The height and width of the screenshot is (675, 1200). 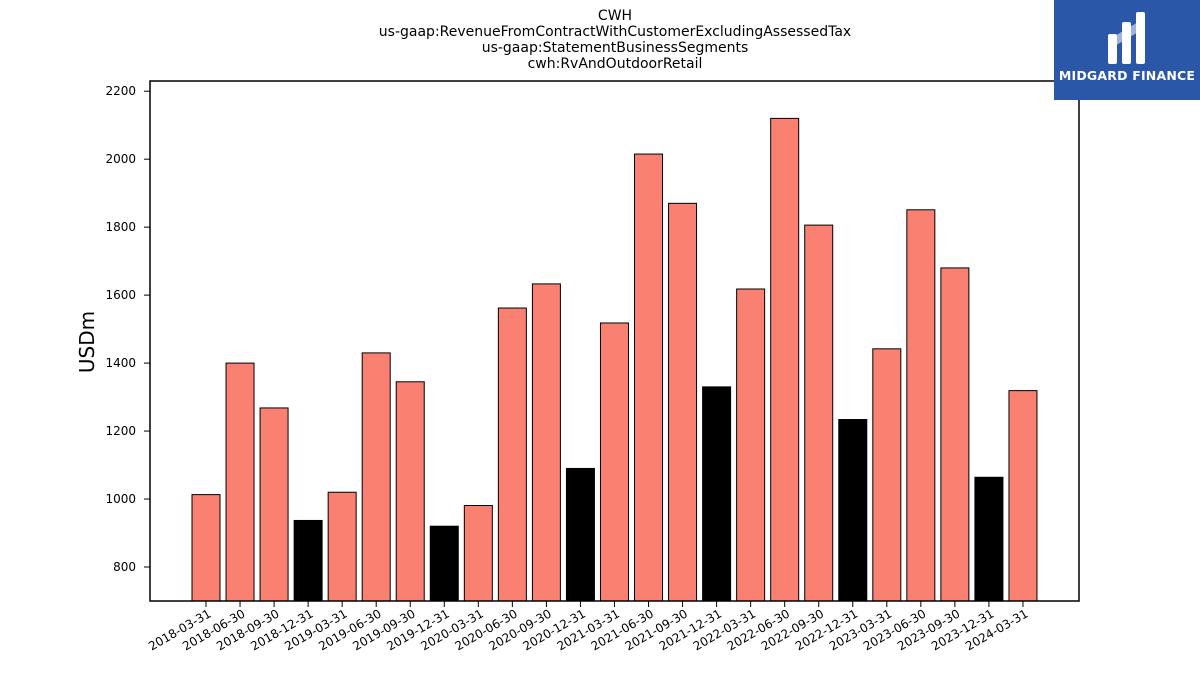 I want to click on y-tick-label-800: 800, so click(x=124, y=567).